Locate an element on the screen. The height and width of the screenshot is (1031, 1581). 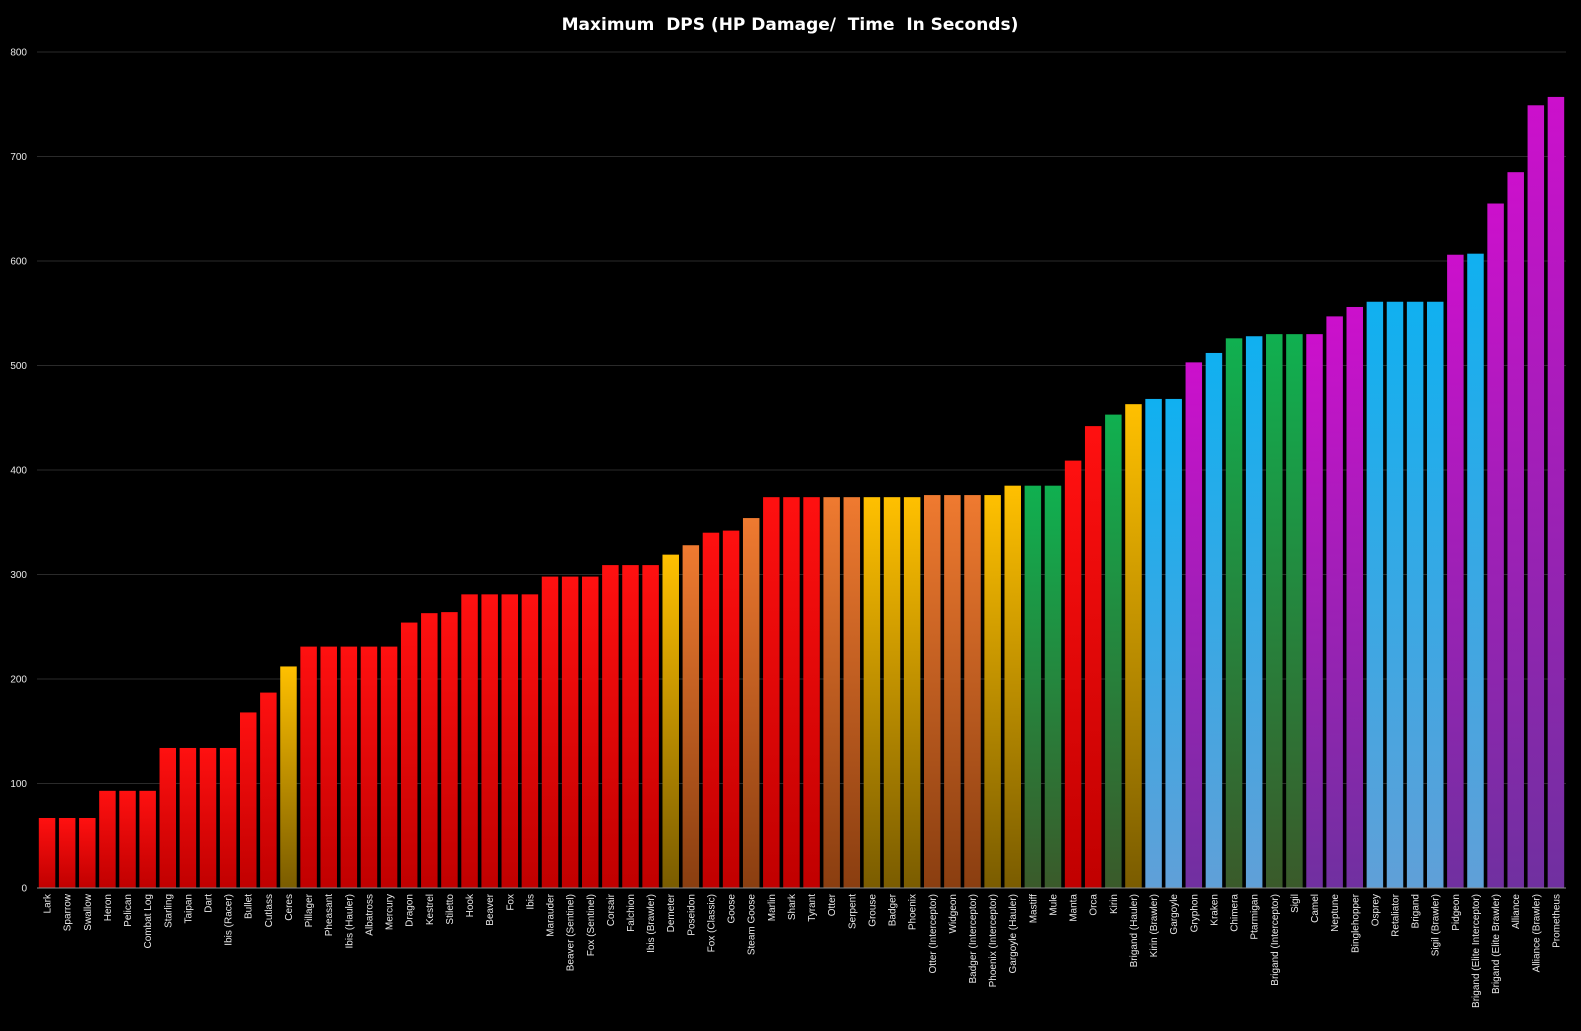
x-tick-label: Fox is located at coordinates (510, 902).